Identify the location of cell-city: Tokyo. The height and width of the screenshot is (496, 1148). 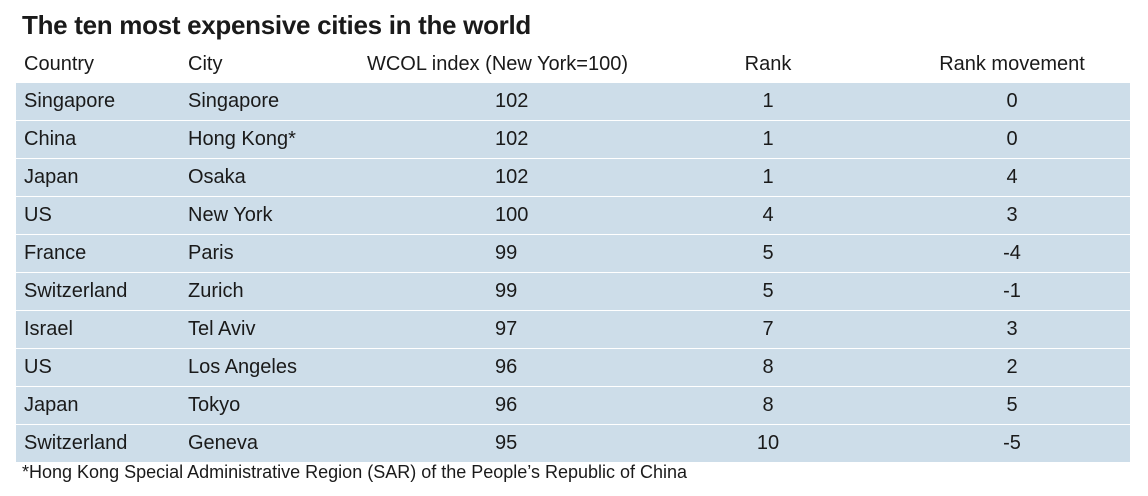
(266, 405).